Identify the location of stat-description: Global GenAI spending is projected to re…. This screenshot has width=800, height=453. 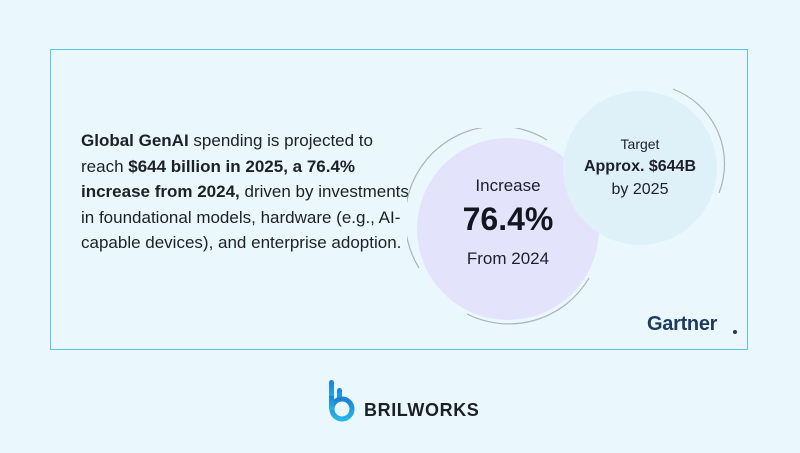
(246, 192).